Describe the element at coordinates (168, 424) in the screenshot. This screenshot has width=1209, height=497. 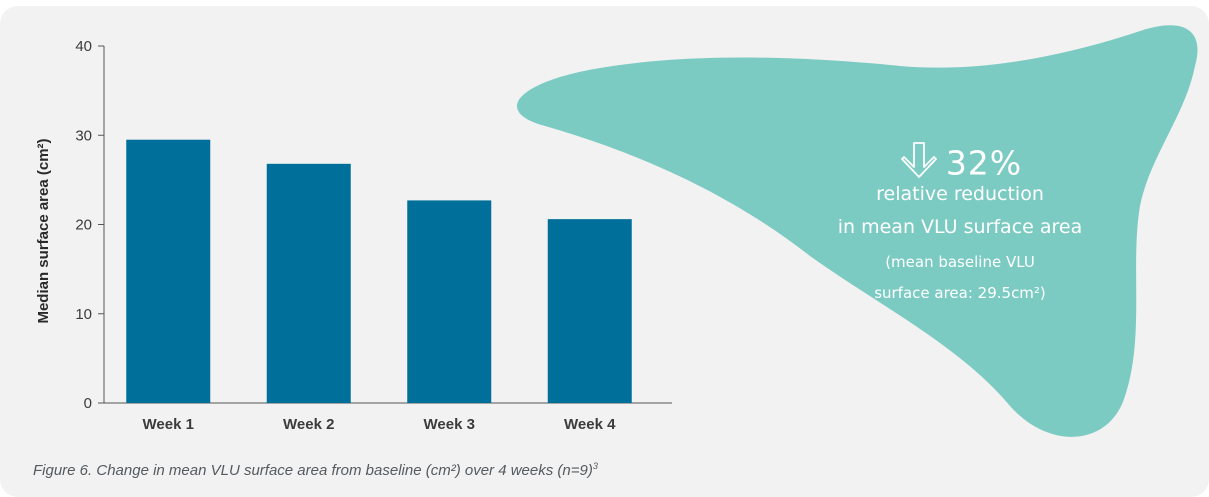
I see `x-tick-label: Week 1` at that location.